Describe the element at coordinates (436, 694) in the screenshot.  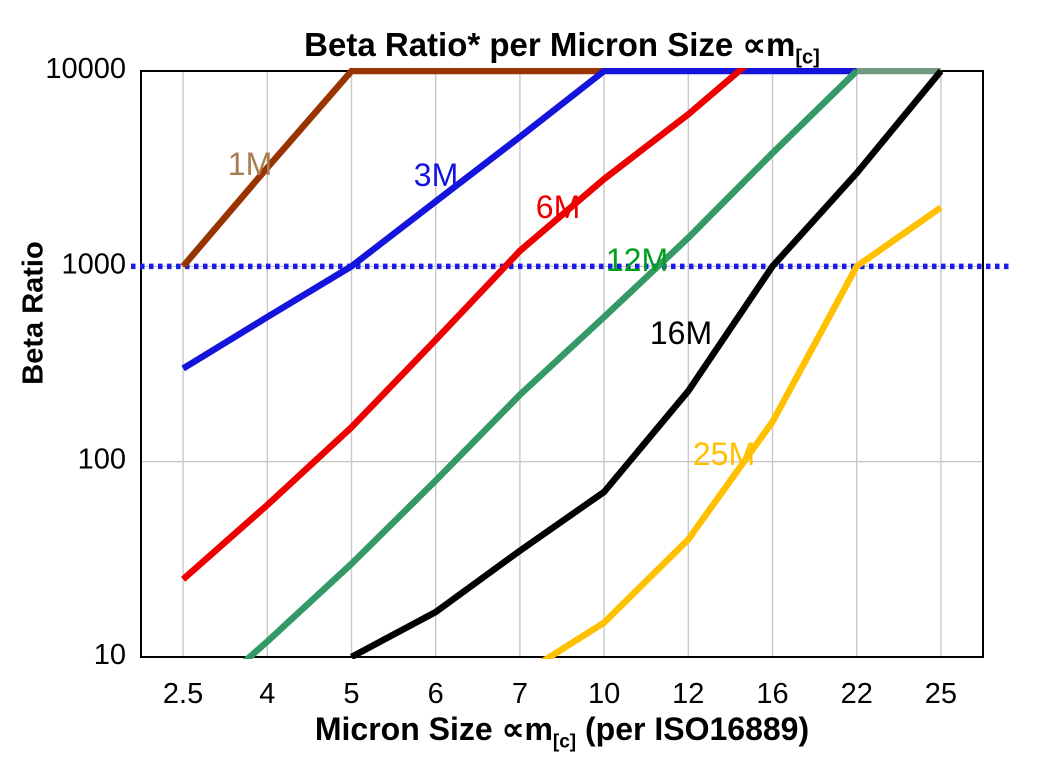
I see `x-tick-label-6: 6` at that location.